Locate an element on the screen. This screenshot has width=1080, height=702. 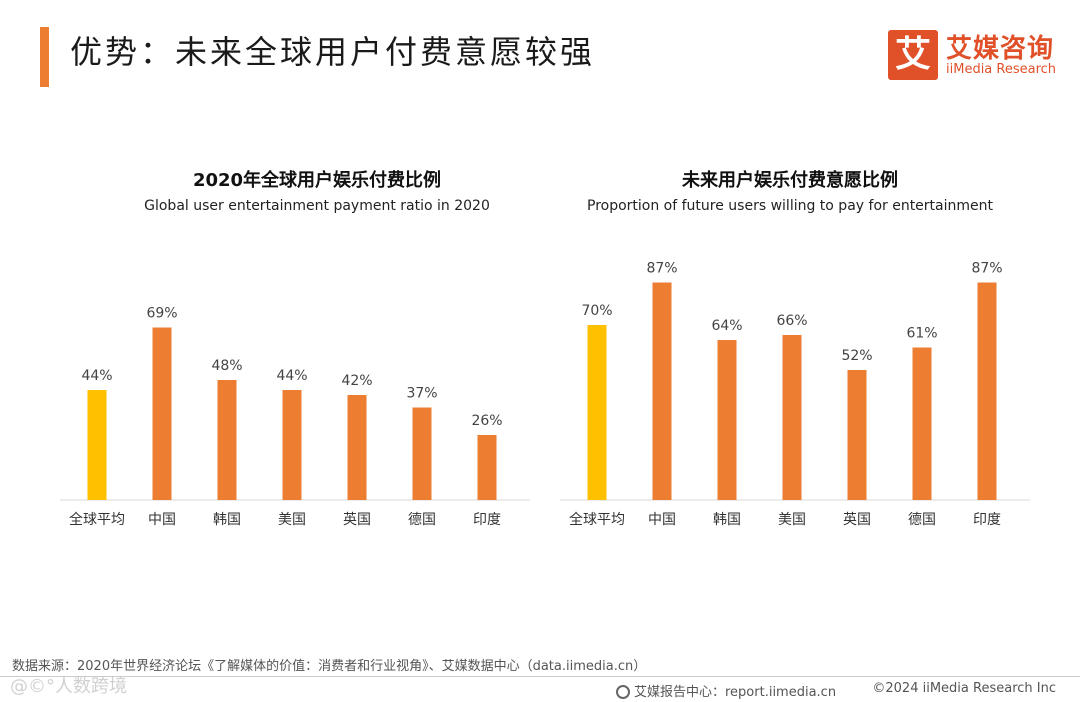
logo-mark-icon: 艾 is located at coordinates (913, 55).